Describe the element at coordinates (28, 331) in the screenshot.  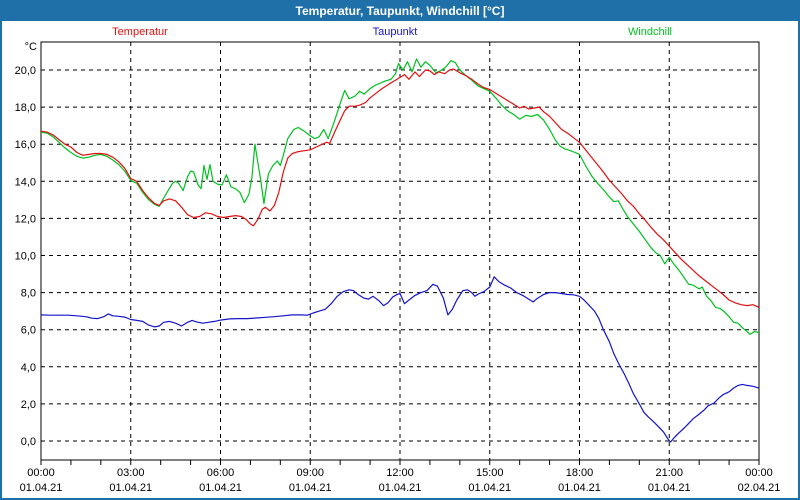
I see `y-tick-label: 6,0` at that location.